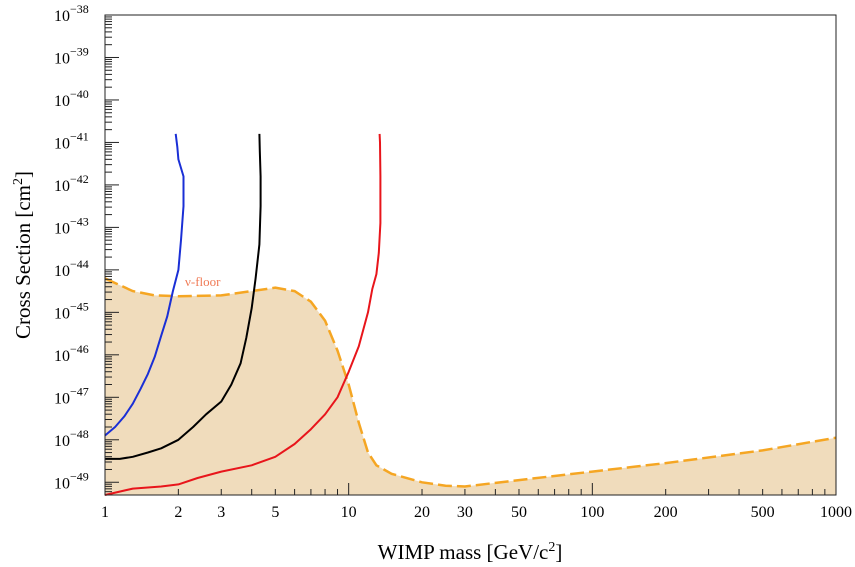 This screenshot has width=855, height=567. What do you see at coordinates (71, 310) in the screenshot?
I see `y-tick-label: 10−45` at bounding box center [71, 310].